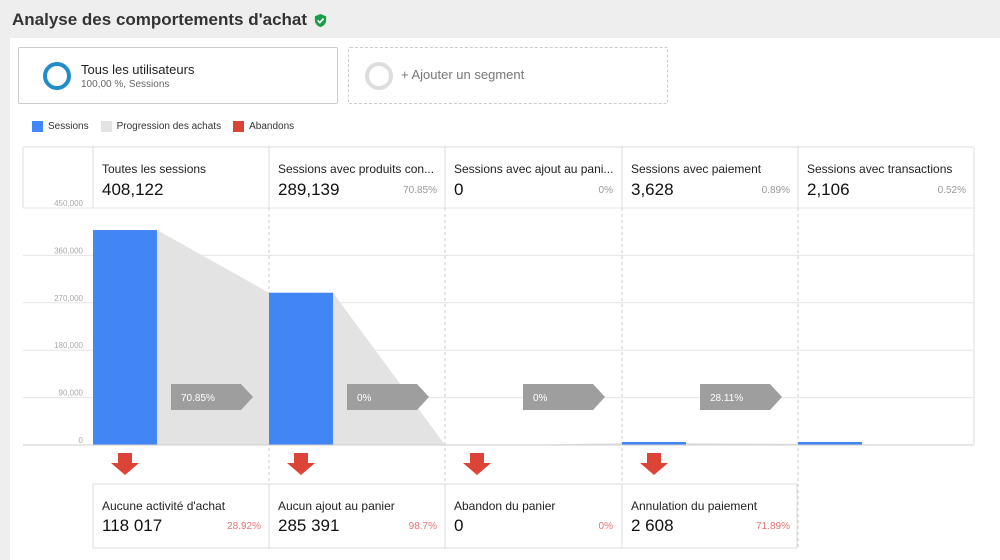 This screenshot has width=1000, height=560. What do you see at coordinates (694, 506) in the screenshot?
I see `abandon-name: Annulation du paiement` at bounding box center [694, 506].